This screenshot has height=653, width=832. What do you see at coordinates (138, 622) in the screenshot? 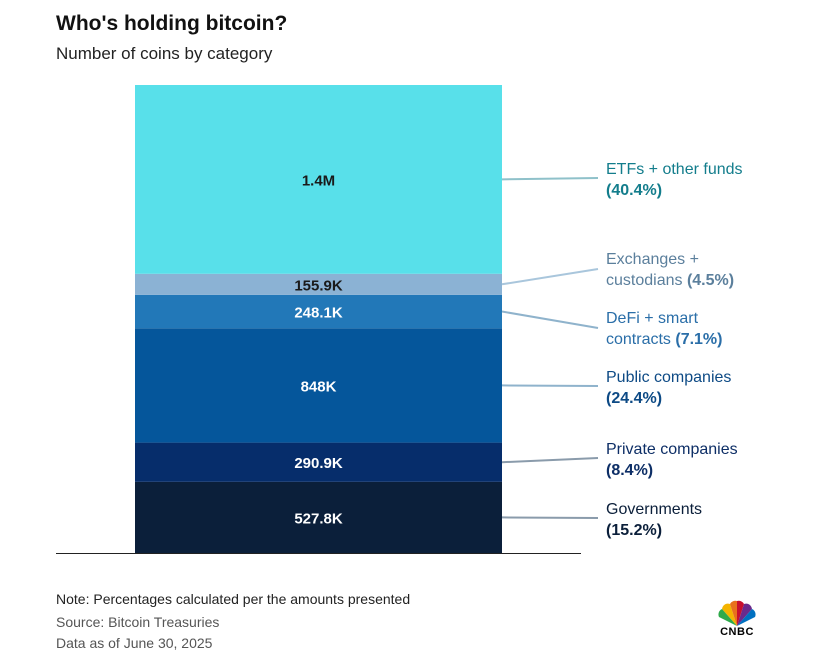
I see `source-line: Source: Bitcoin Treasuries` at bounding box center [138, 622].